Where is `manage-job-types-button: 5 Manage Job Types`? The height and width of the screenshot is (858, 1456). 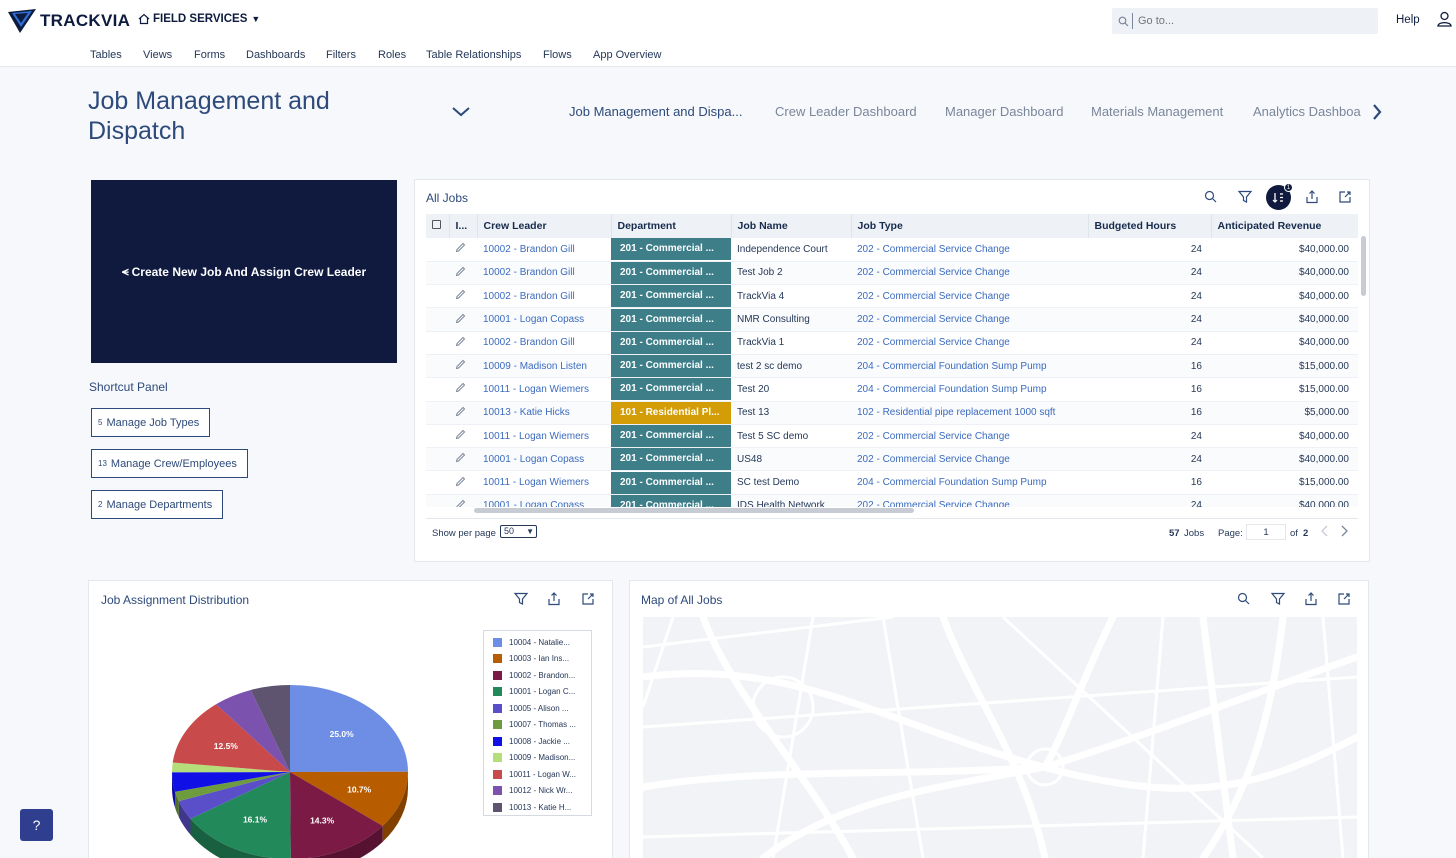
manage-job-types-button: 5 Manage Job Types is located at coordinates (151, 422).